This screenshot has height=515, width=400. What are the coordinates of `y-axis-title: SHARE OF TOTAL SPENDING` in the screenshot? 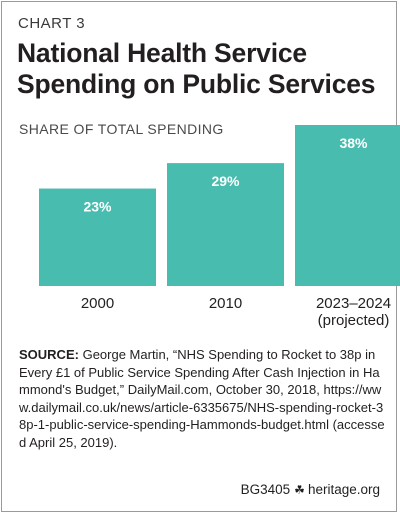 It's located at (121, 129).